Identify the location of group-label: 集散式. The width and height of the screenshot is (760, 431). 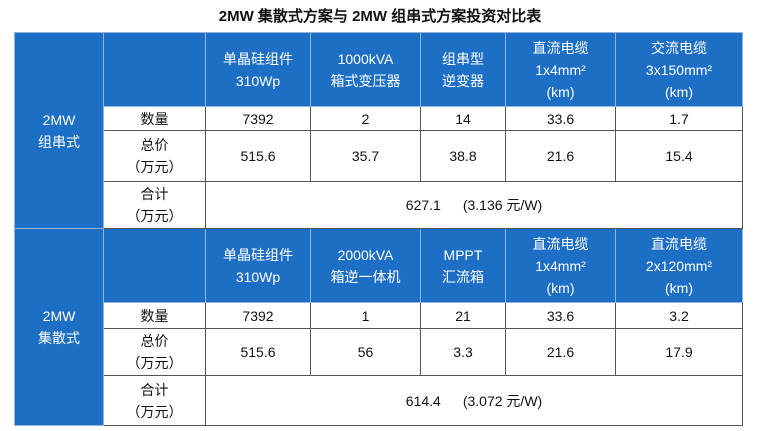
(59, 338).